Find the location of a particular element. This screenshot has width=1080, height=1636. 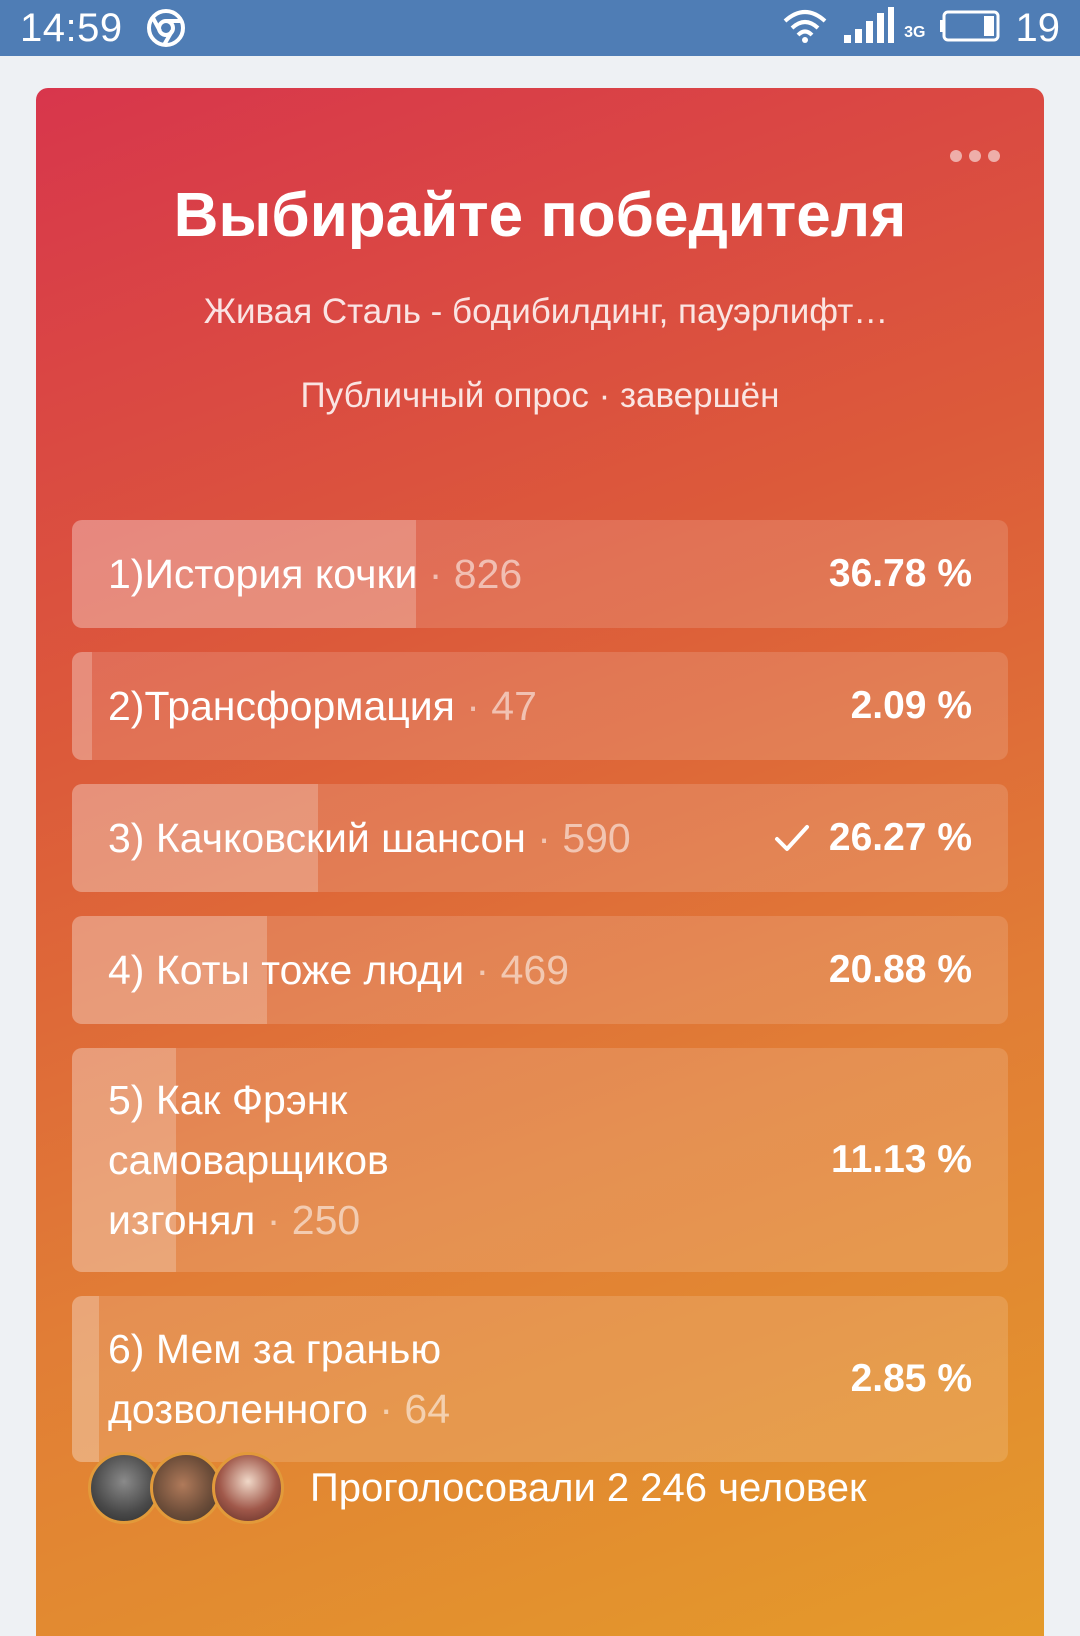

poll-option-label: 6) Мем за гранью дозволенного · 64 is located at coordinates (279, 1379).